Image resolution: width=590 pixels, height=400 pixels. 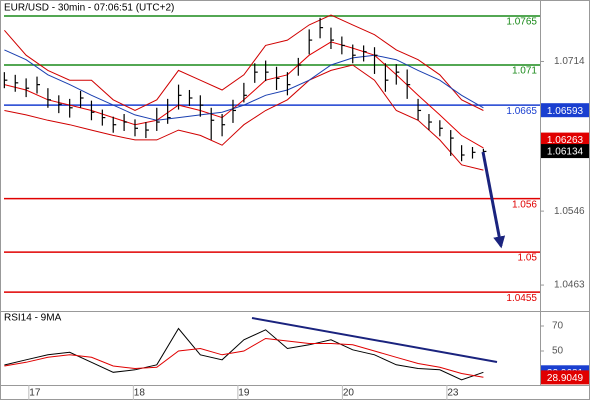 I want to click on chart-title: EUR/USD - 30min - 07:06:51 (UTC+2), so click(x=89, y=8).